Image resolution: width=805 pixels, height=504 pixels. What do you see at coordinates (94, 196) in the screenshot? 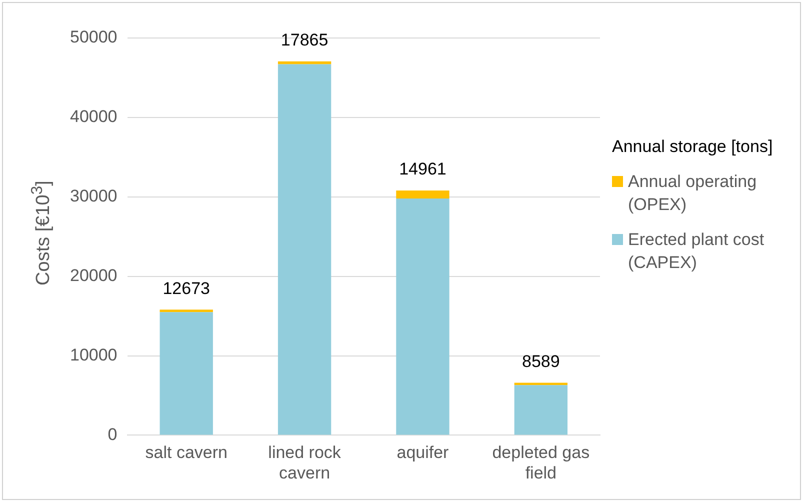
I see `y-tick-label: 30000` at bounding box center [94, 196].